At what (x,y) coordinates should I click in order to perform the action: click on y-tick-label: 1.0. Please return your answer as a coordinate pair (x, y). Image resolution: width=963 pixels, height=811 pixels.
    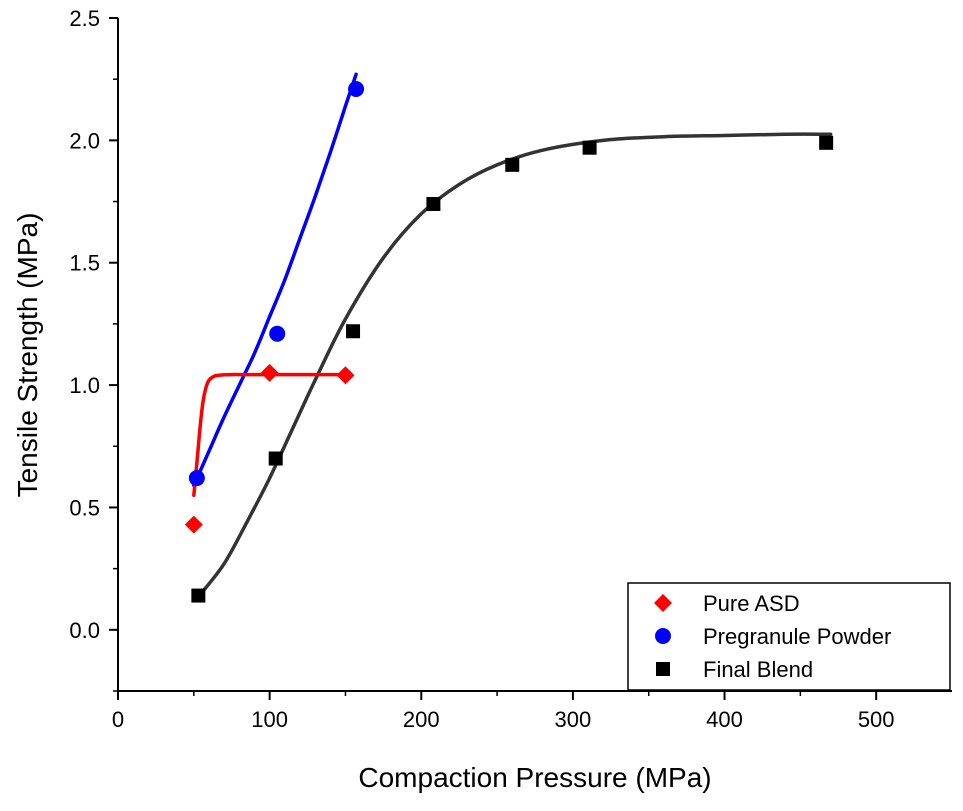
    Looking at the image, I should click on (84, 385).